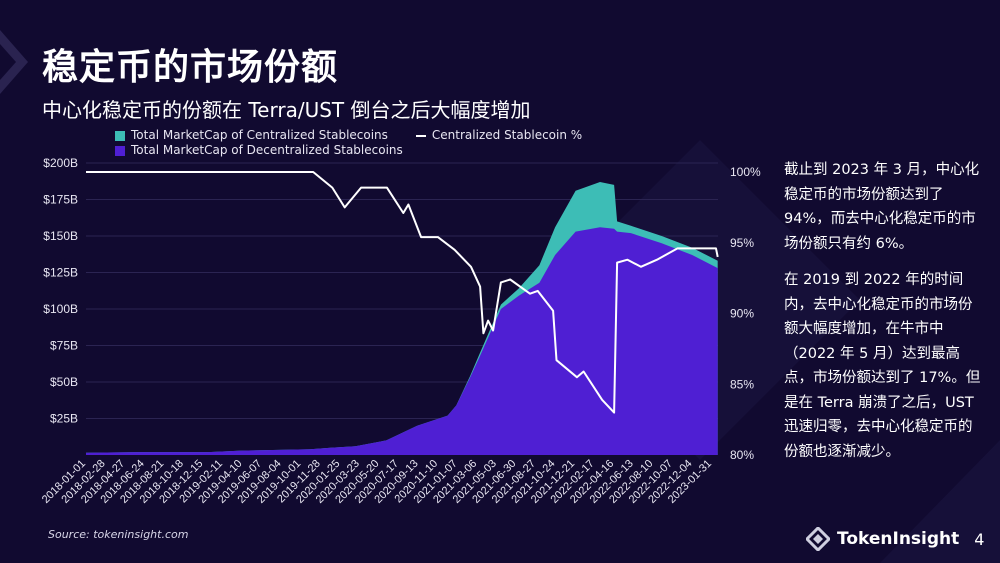 This screenshot has width=1000, height=563. I want to click on brand-name: TokenInsight, so click(898, 539).